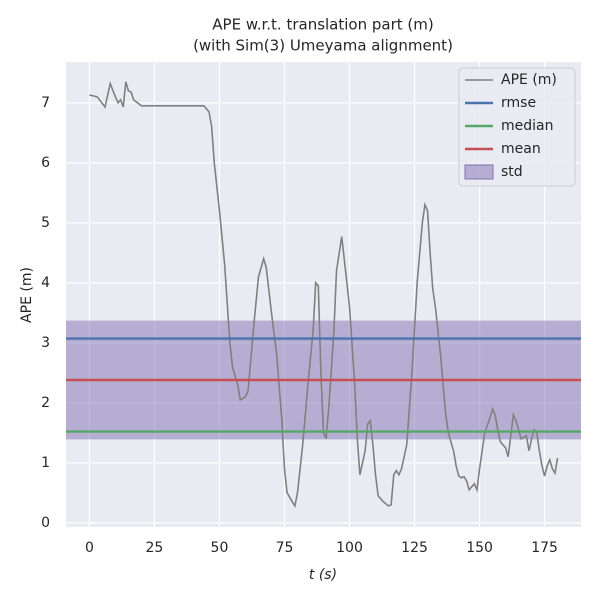 The width and height of the screenshot is (600, 600). What do you see at coordinates (45, 223) in the screenshot?
I see `y-tick-label: 5` at bounding box center [45, 223].